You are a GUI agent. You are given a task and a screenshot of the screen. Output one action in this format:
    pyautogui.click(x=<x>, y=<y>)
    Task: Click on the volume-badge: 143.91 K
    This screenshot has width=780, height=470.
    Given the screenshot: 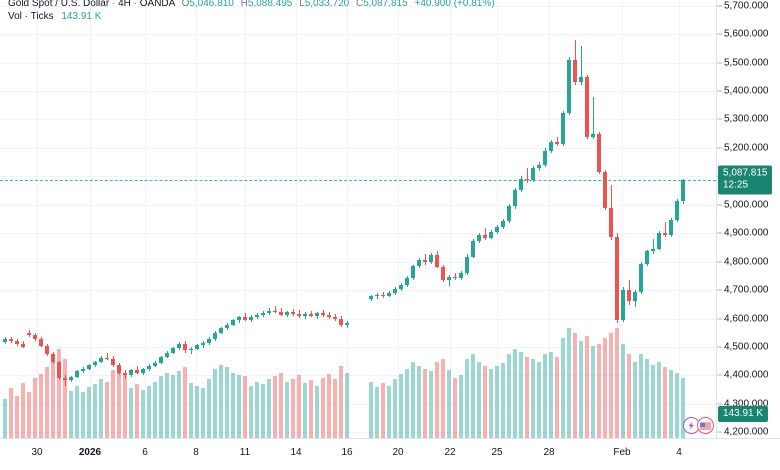 What is the action you would take?
    pyautogui.click(x=743, y=414)
    